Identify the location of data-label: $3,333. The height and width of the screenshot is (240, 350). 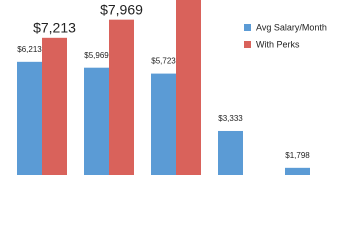
(230, 118).